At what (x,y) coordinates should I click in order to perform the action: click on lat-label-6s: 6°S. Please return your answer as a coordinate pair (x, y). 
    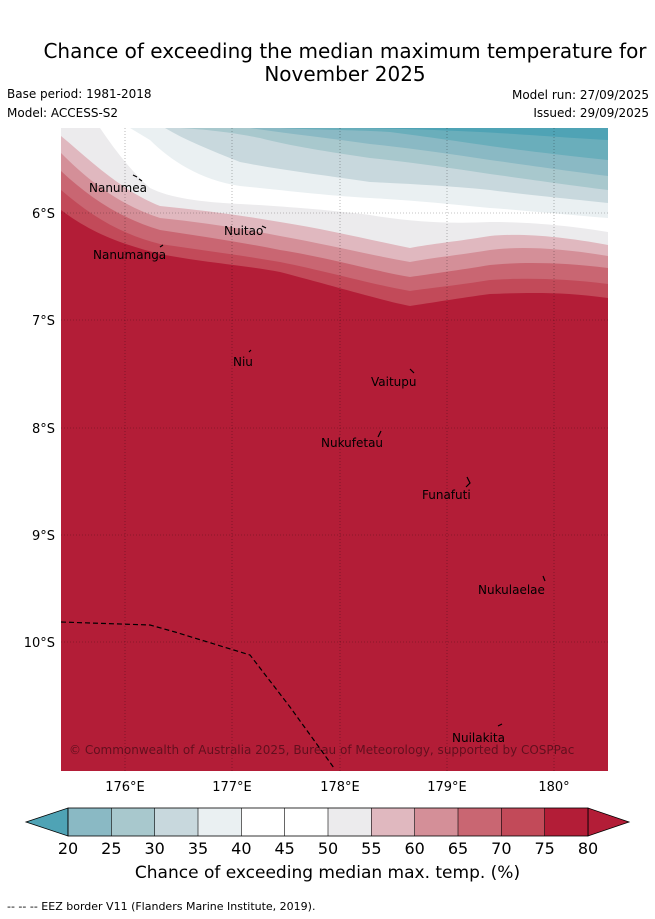
    Looking at the image, I should click on (43, 214).